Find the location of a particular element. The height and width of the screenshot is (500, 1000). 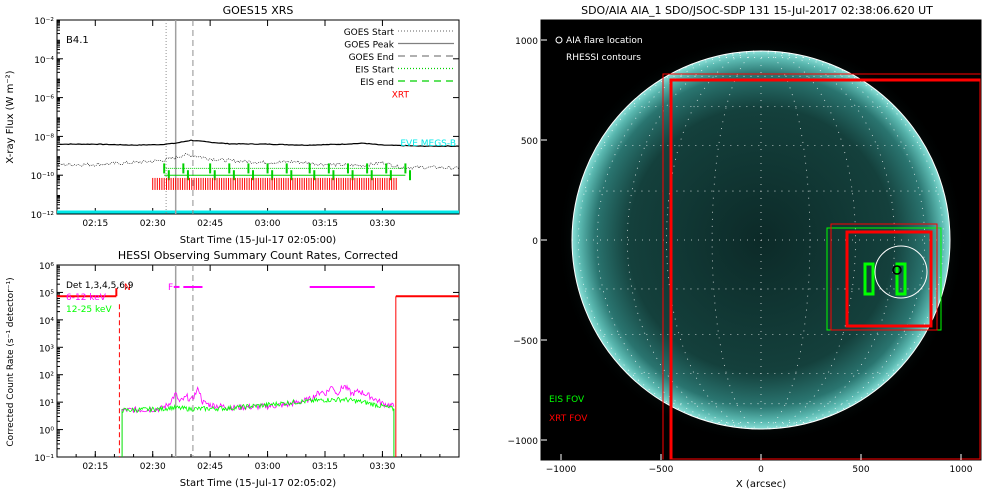

hessi-legend-label: Det 1,3,4,5,6,9 is located at coordinates (100, 286).